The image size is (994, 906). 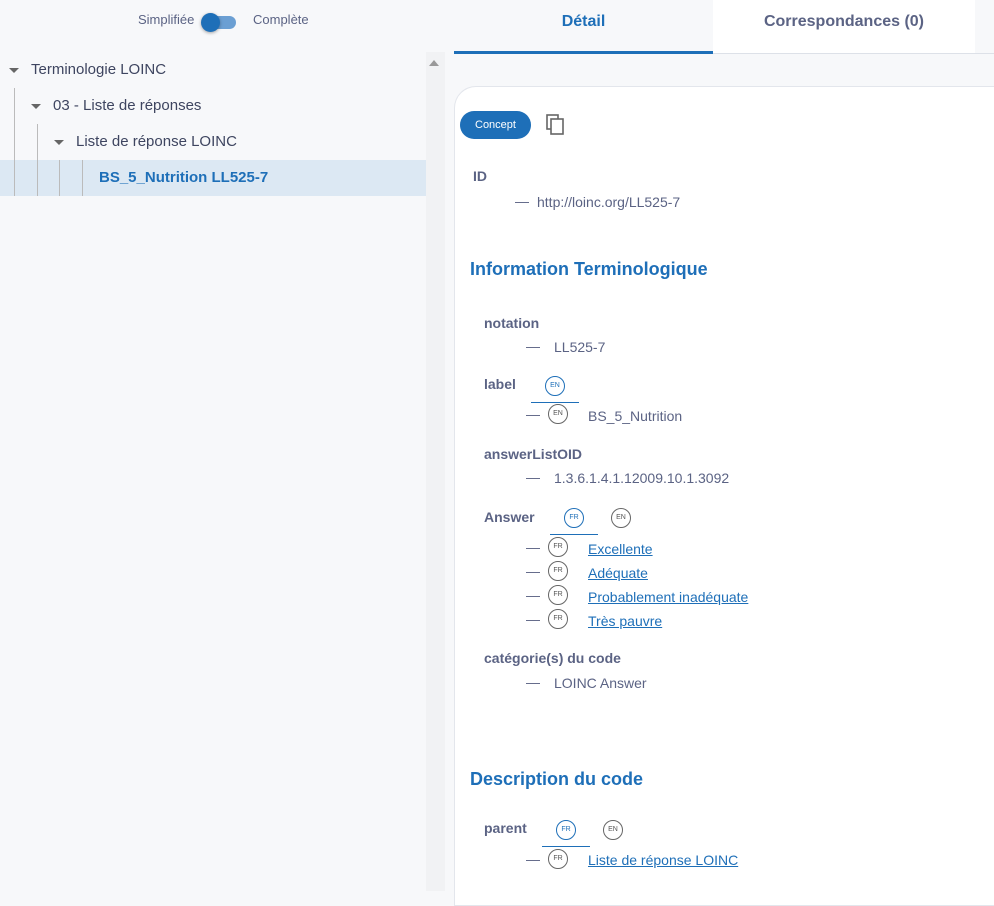 I want to click on tab-detail: Détail, so click(x=583, y=27).